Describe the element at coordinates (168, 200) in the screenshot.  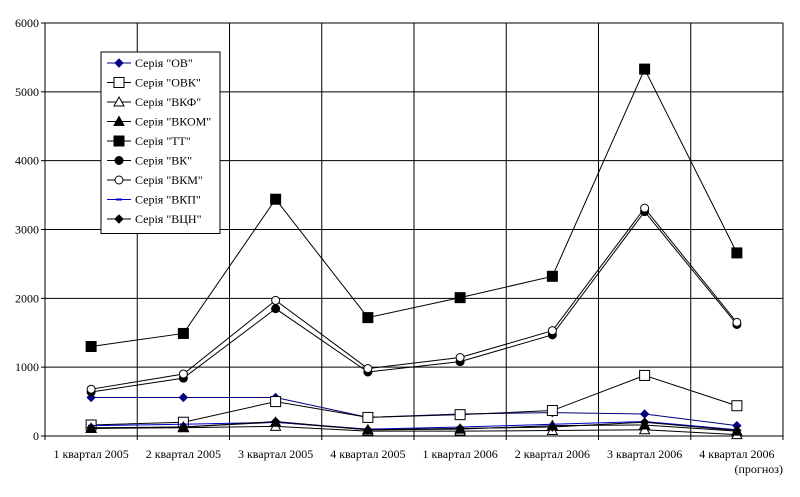
I see `legend-label: Серія "ВКП"` at that location.